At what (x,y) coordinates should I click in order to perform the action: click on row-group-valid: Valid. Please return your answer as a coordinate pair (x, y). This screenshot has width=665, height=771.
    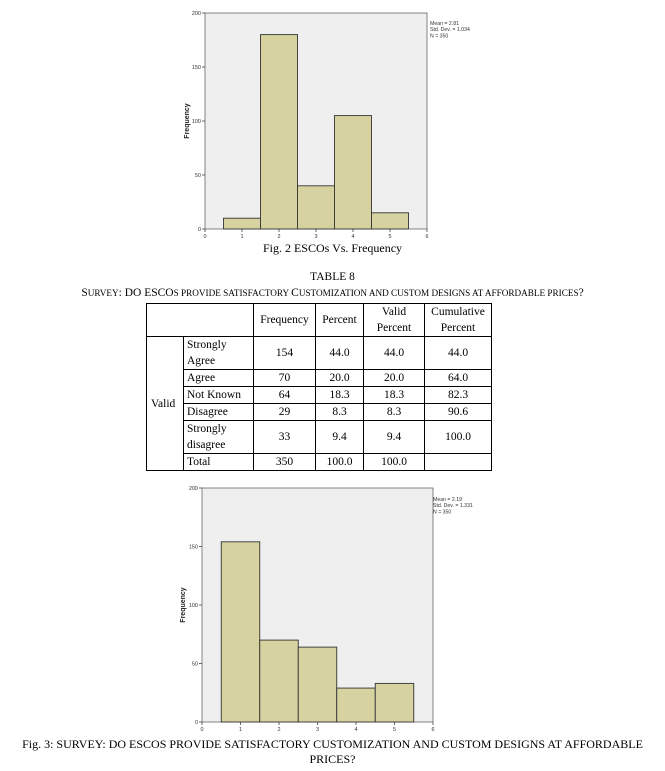
    Looking at the image, I should click on (165, 403).